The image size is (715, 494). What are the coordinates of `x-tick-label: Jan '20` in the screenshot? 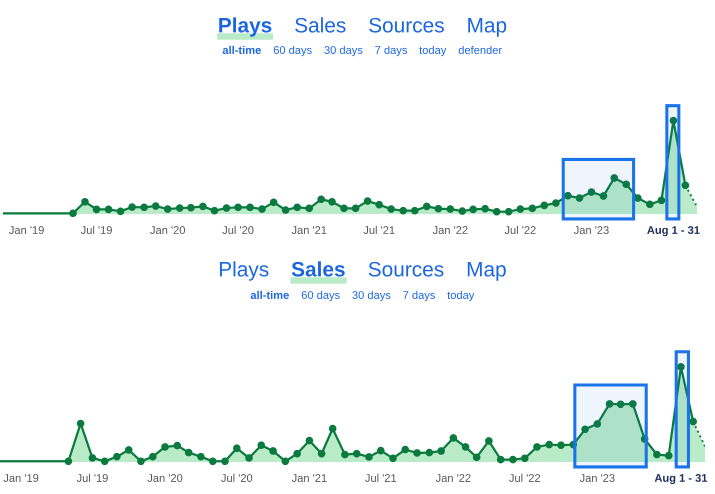 It's located at (164, 478).